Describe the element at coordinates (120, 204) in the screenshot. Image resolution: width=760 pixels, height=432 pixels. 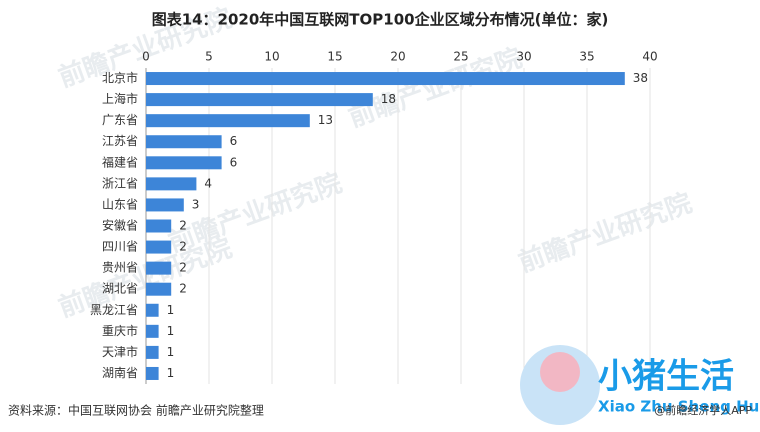
I see `y-tick-label: 山东省` at that location.